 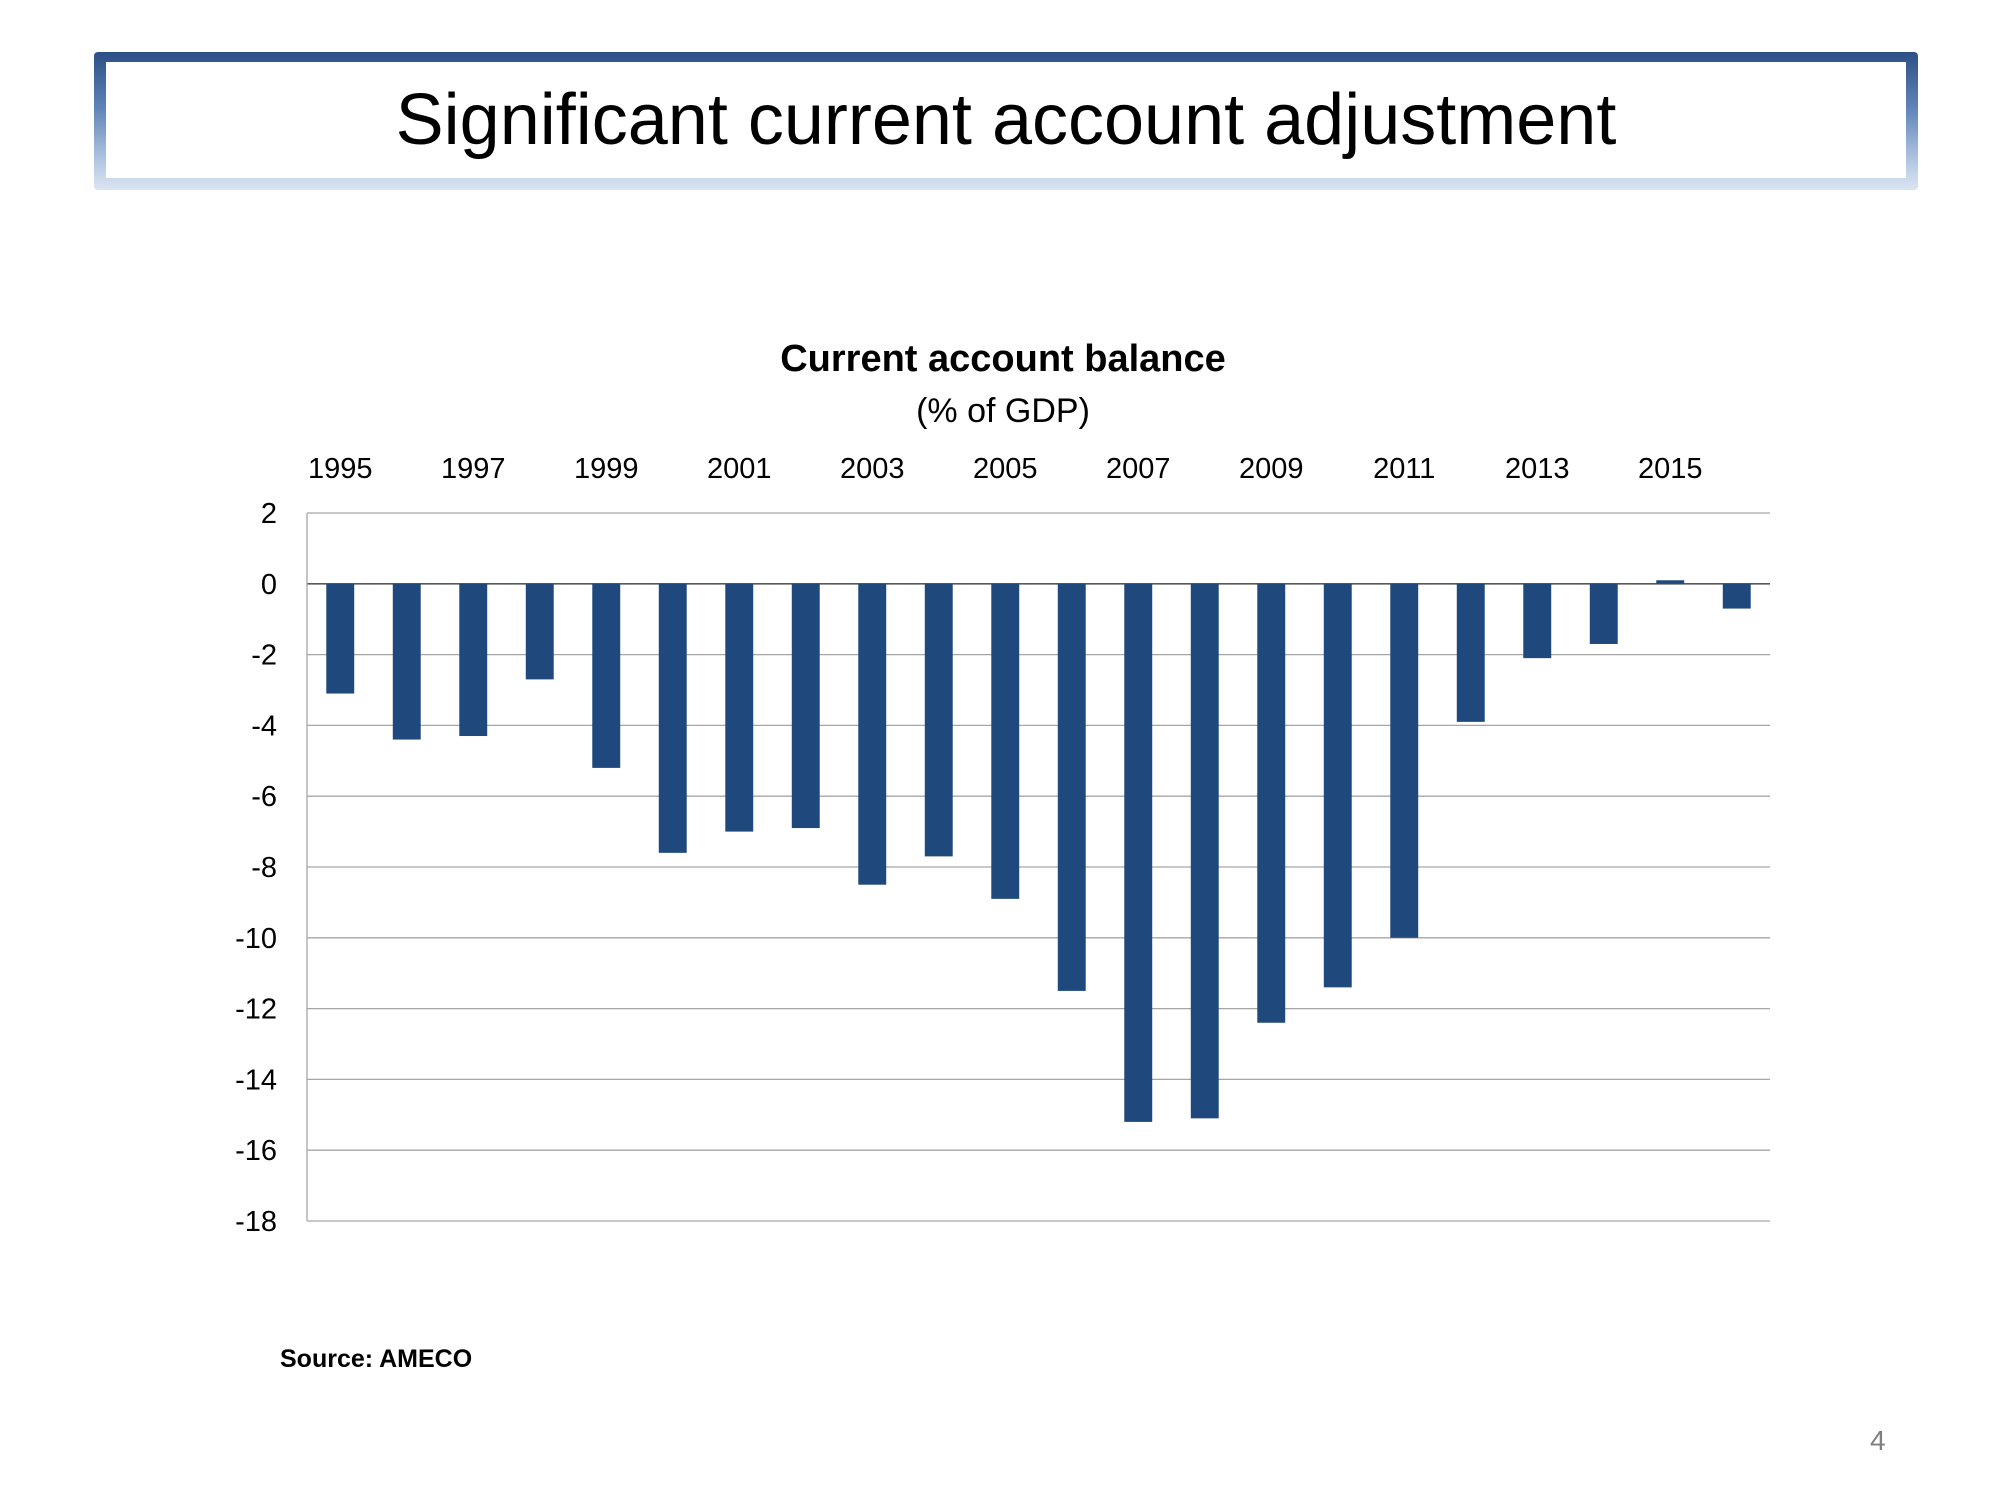 What do you see at coordinates (1138, 852) in the screenshot?
I see `bar-2007` at bounding box center [1138, 852].